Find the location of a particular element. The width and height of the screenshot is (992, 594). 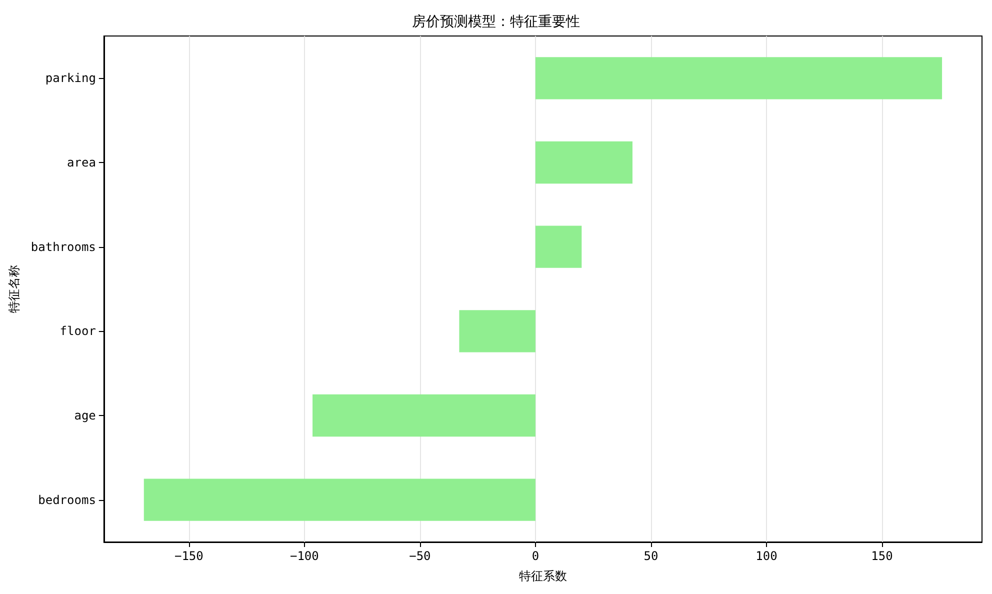

y-tick-label: age is located at coordinates (85, 415).